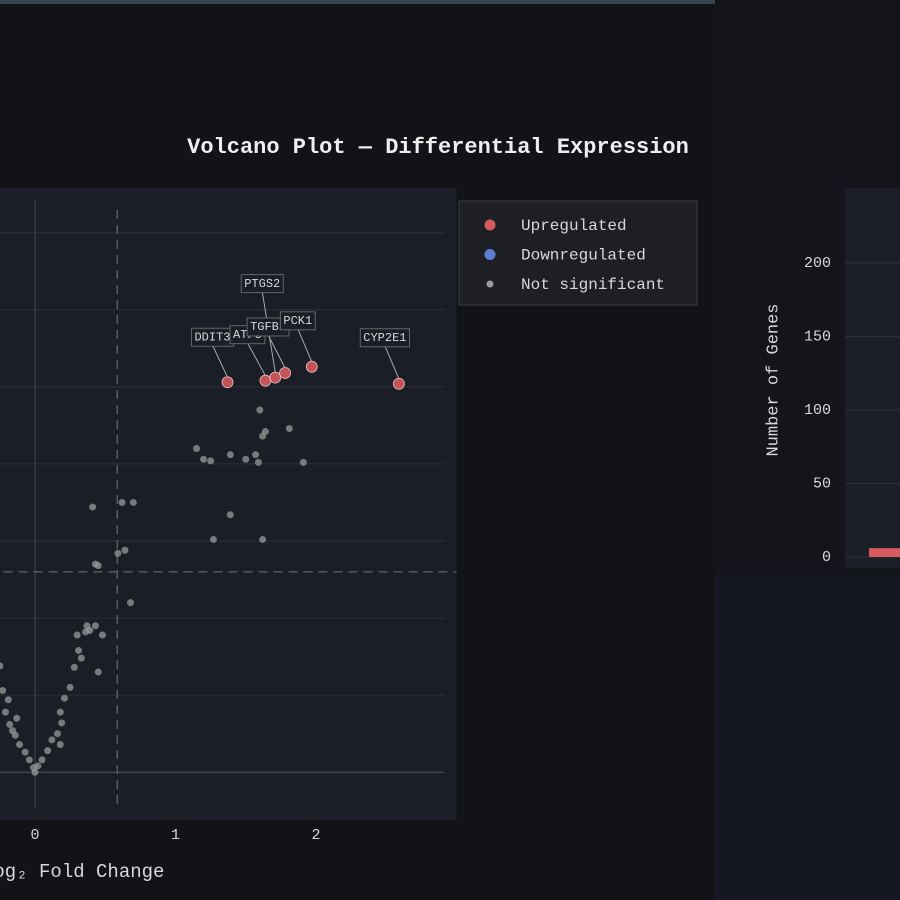 Image resolution: width=900 pixels, height=900 pixels. I want to click on y-tick-label: 0, so click(826, 557).